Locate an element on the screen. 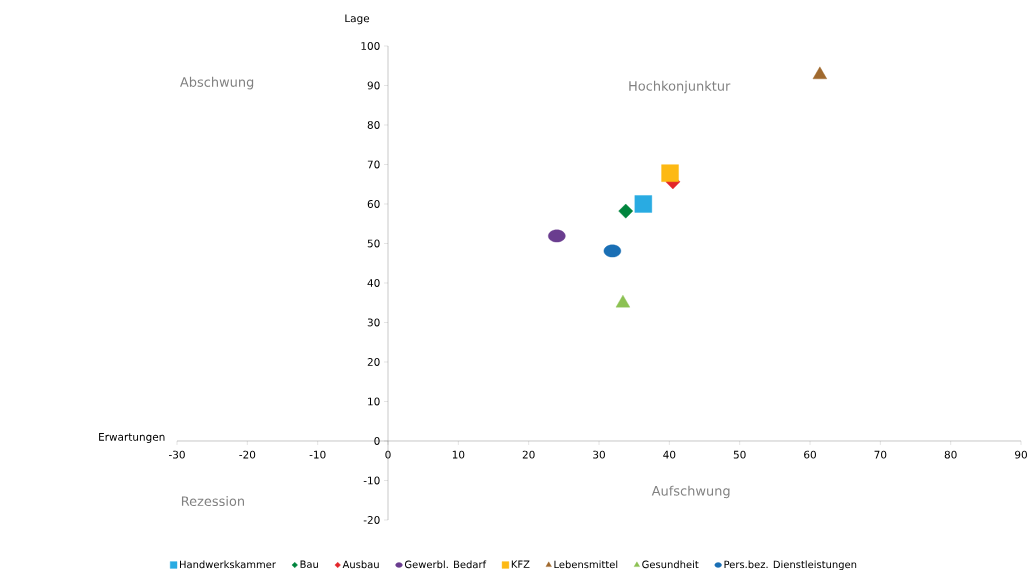 The height and width of the screenshot is (574, 1032). legend-label: Gewerbl. Bedarf is located at coordinates (445, 564).